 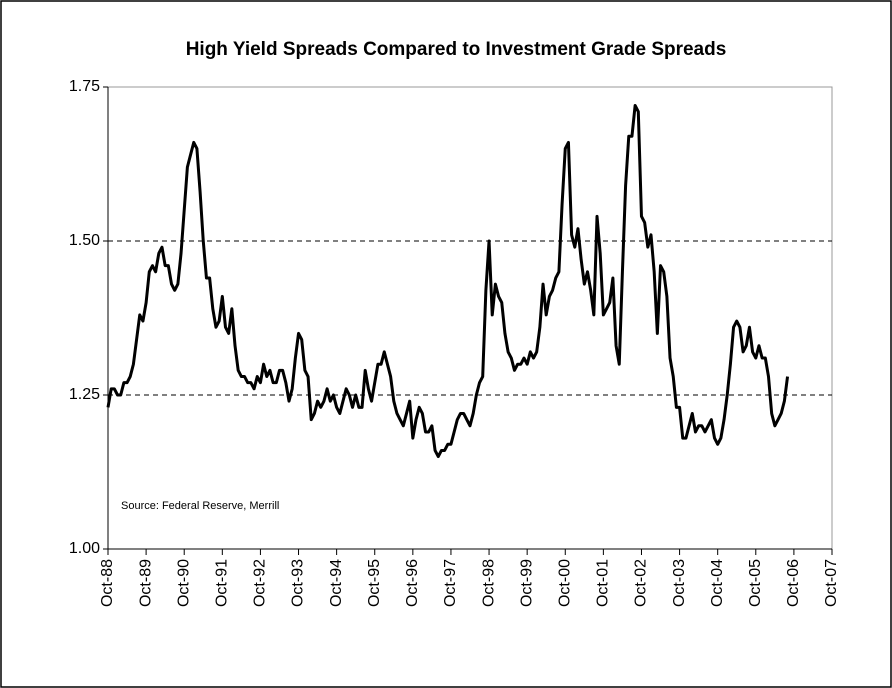 I want to click on x-tick-label: Oct-95, so click(x=374, y=583).